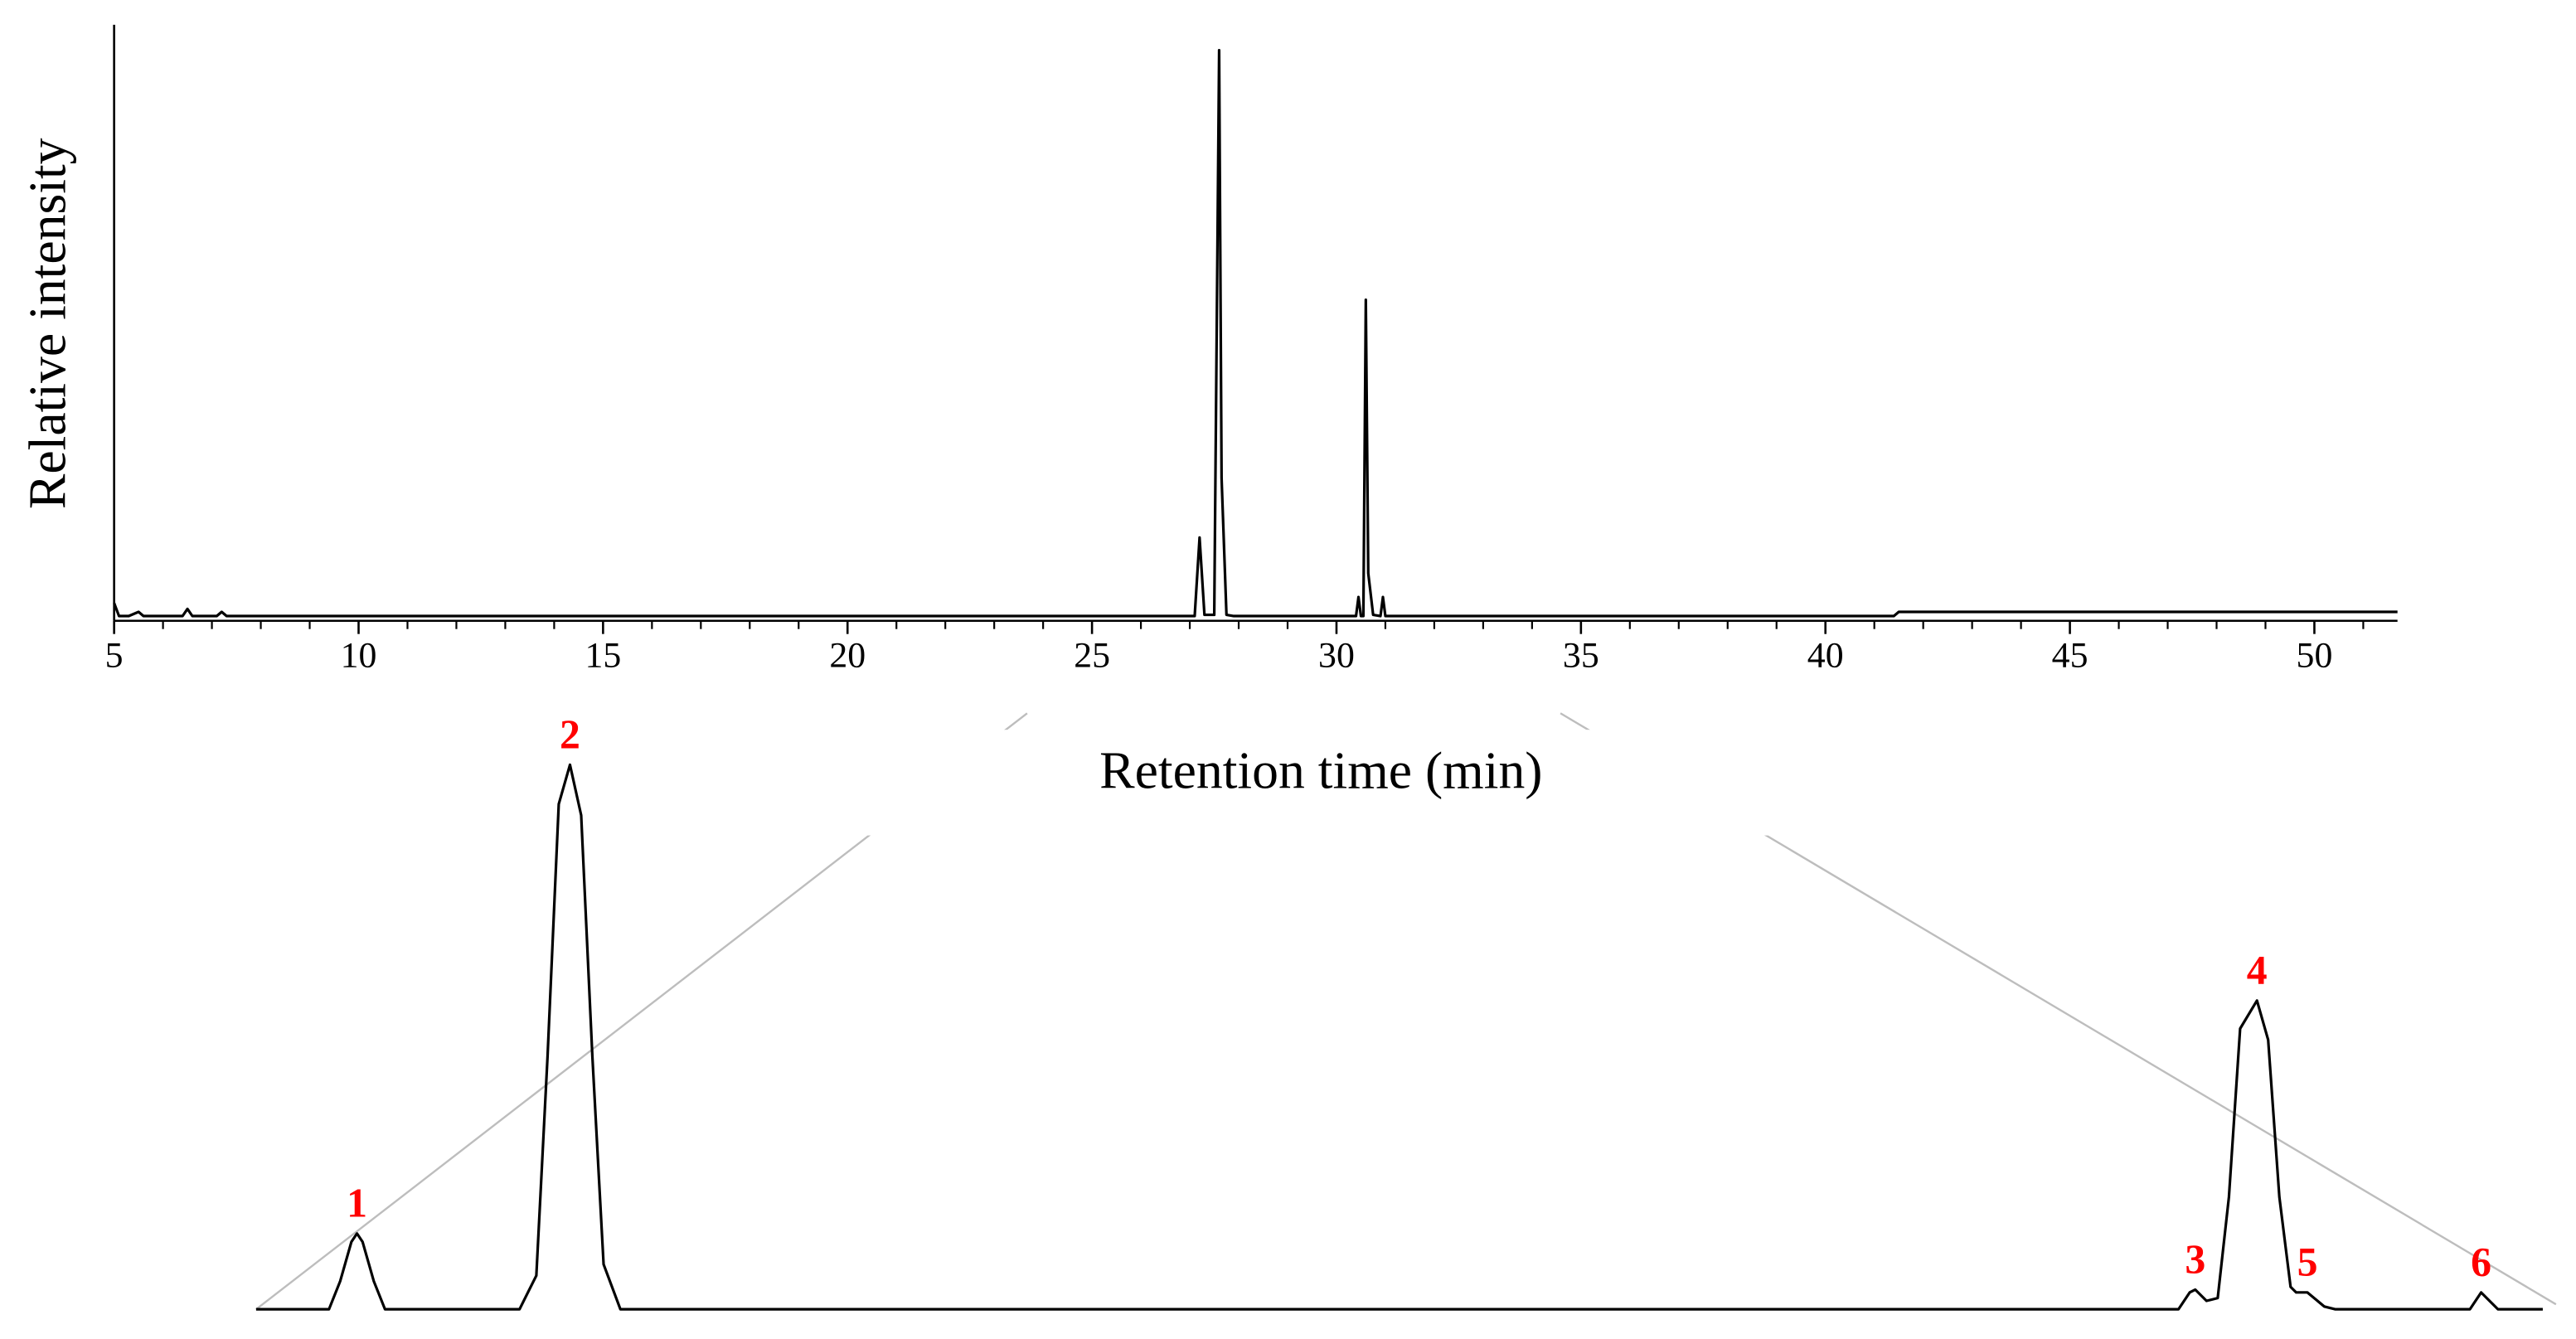 Image resolution: width=2576 pixels, height=1339 pixels. Describe the element at coordinates (1336, 656) in the screenshot. I see `x-tick-label: 30` at that location.